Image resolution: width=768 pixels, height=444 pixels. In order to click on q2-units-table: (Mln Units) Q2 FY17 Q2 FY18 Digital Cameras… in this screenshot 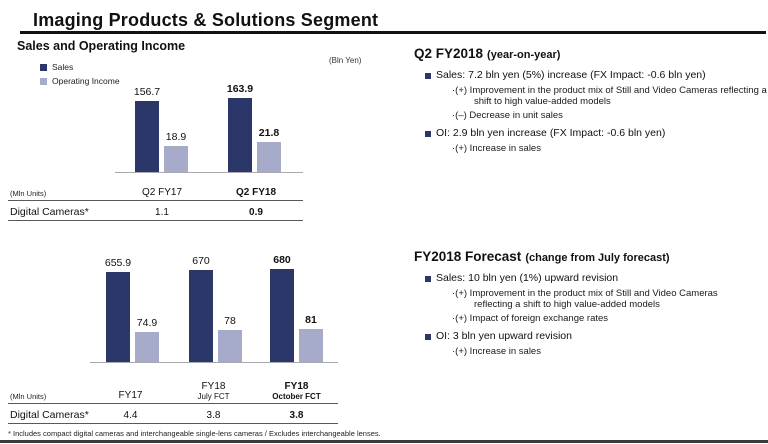, I will do `click(155, 202)`.